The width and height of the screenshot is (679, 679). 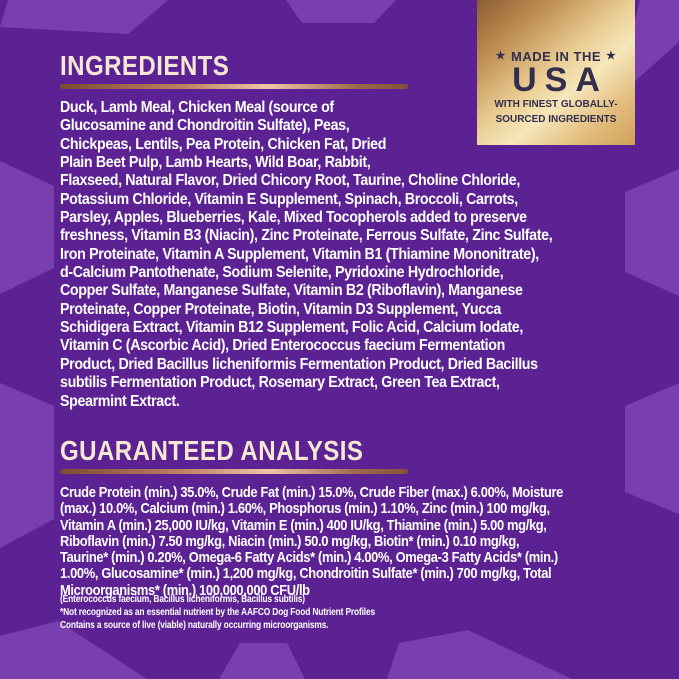 I want to click on guaranteed-analysis-heading-underline, so click(x=234, y=471).